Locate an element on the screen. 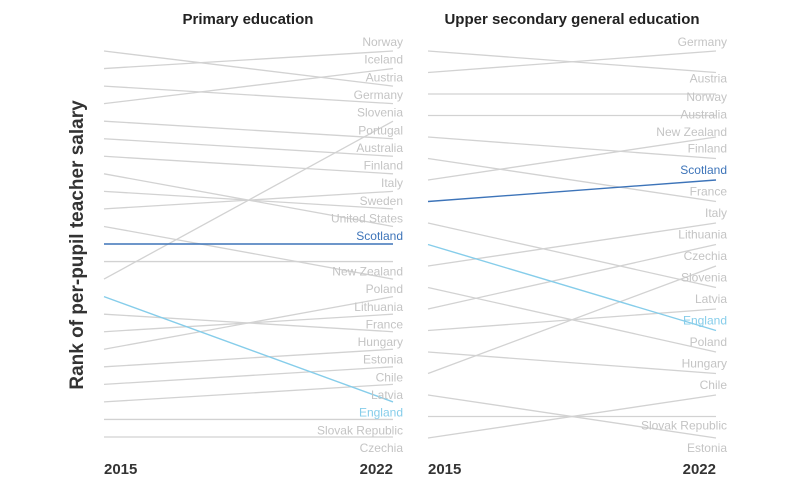 The width and height of the screenshot is (799, 494). y-axis-label: Rank of per-pupil teacher salary is located at coordinates (77, 245).